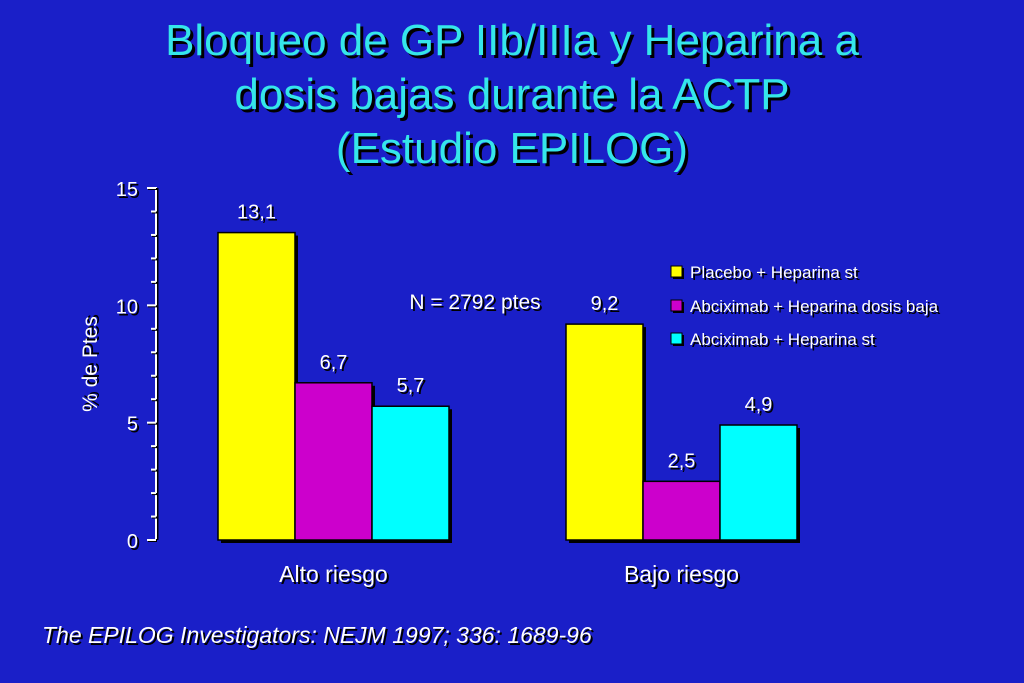  Describe the element at coordinates (512, 40) in the screenshot. I see `title-line-1: Bloqueo de GP IIb/IIIa y Heparina a` at that location.